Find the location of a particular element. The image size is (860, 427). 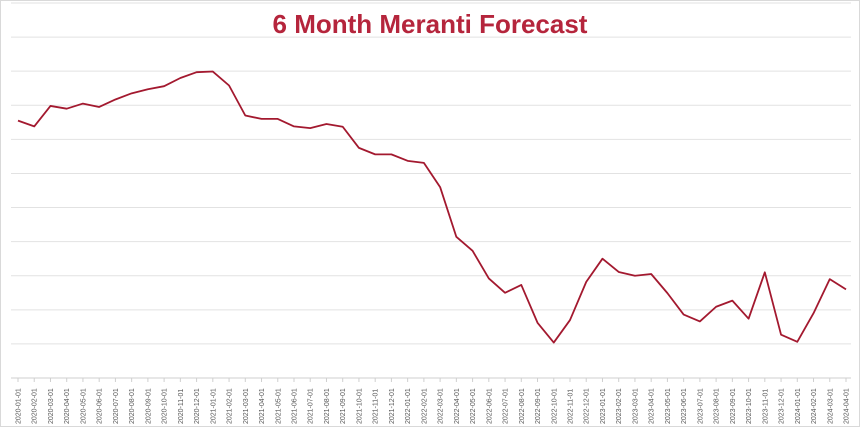

x-tick-label: 2024-03-01 is located at coordinates (830, 406).